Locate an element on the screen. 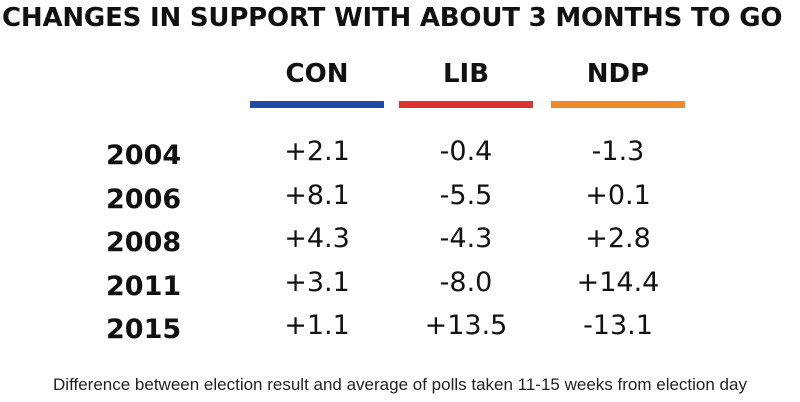 The width and height of the screenshot is (800, 402). cell-ndp-2008: +2.8 is located at coordinates (618, 238).